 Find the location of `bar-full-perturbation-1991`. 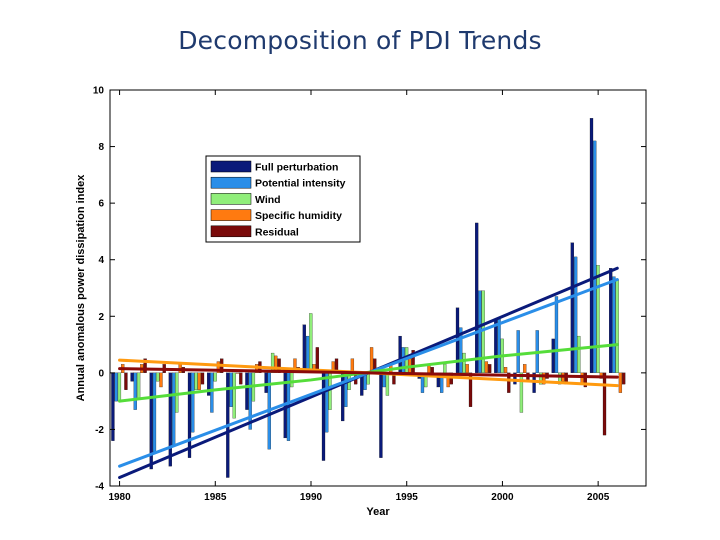

bar-full-perturbation-1991 is located at coordinates (323, 416).